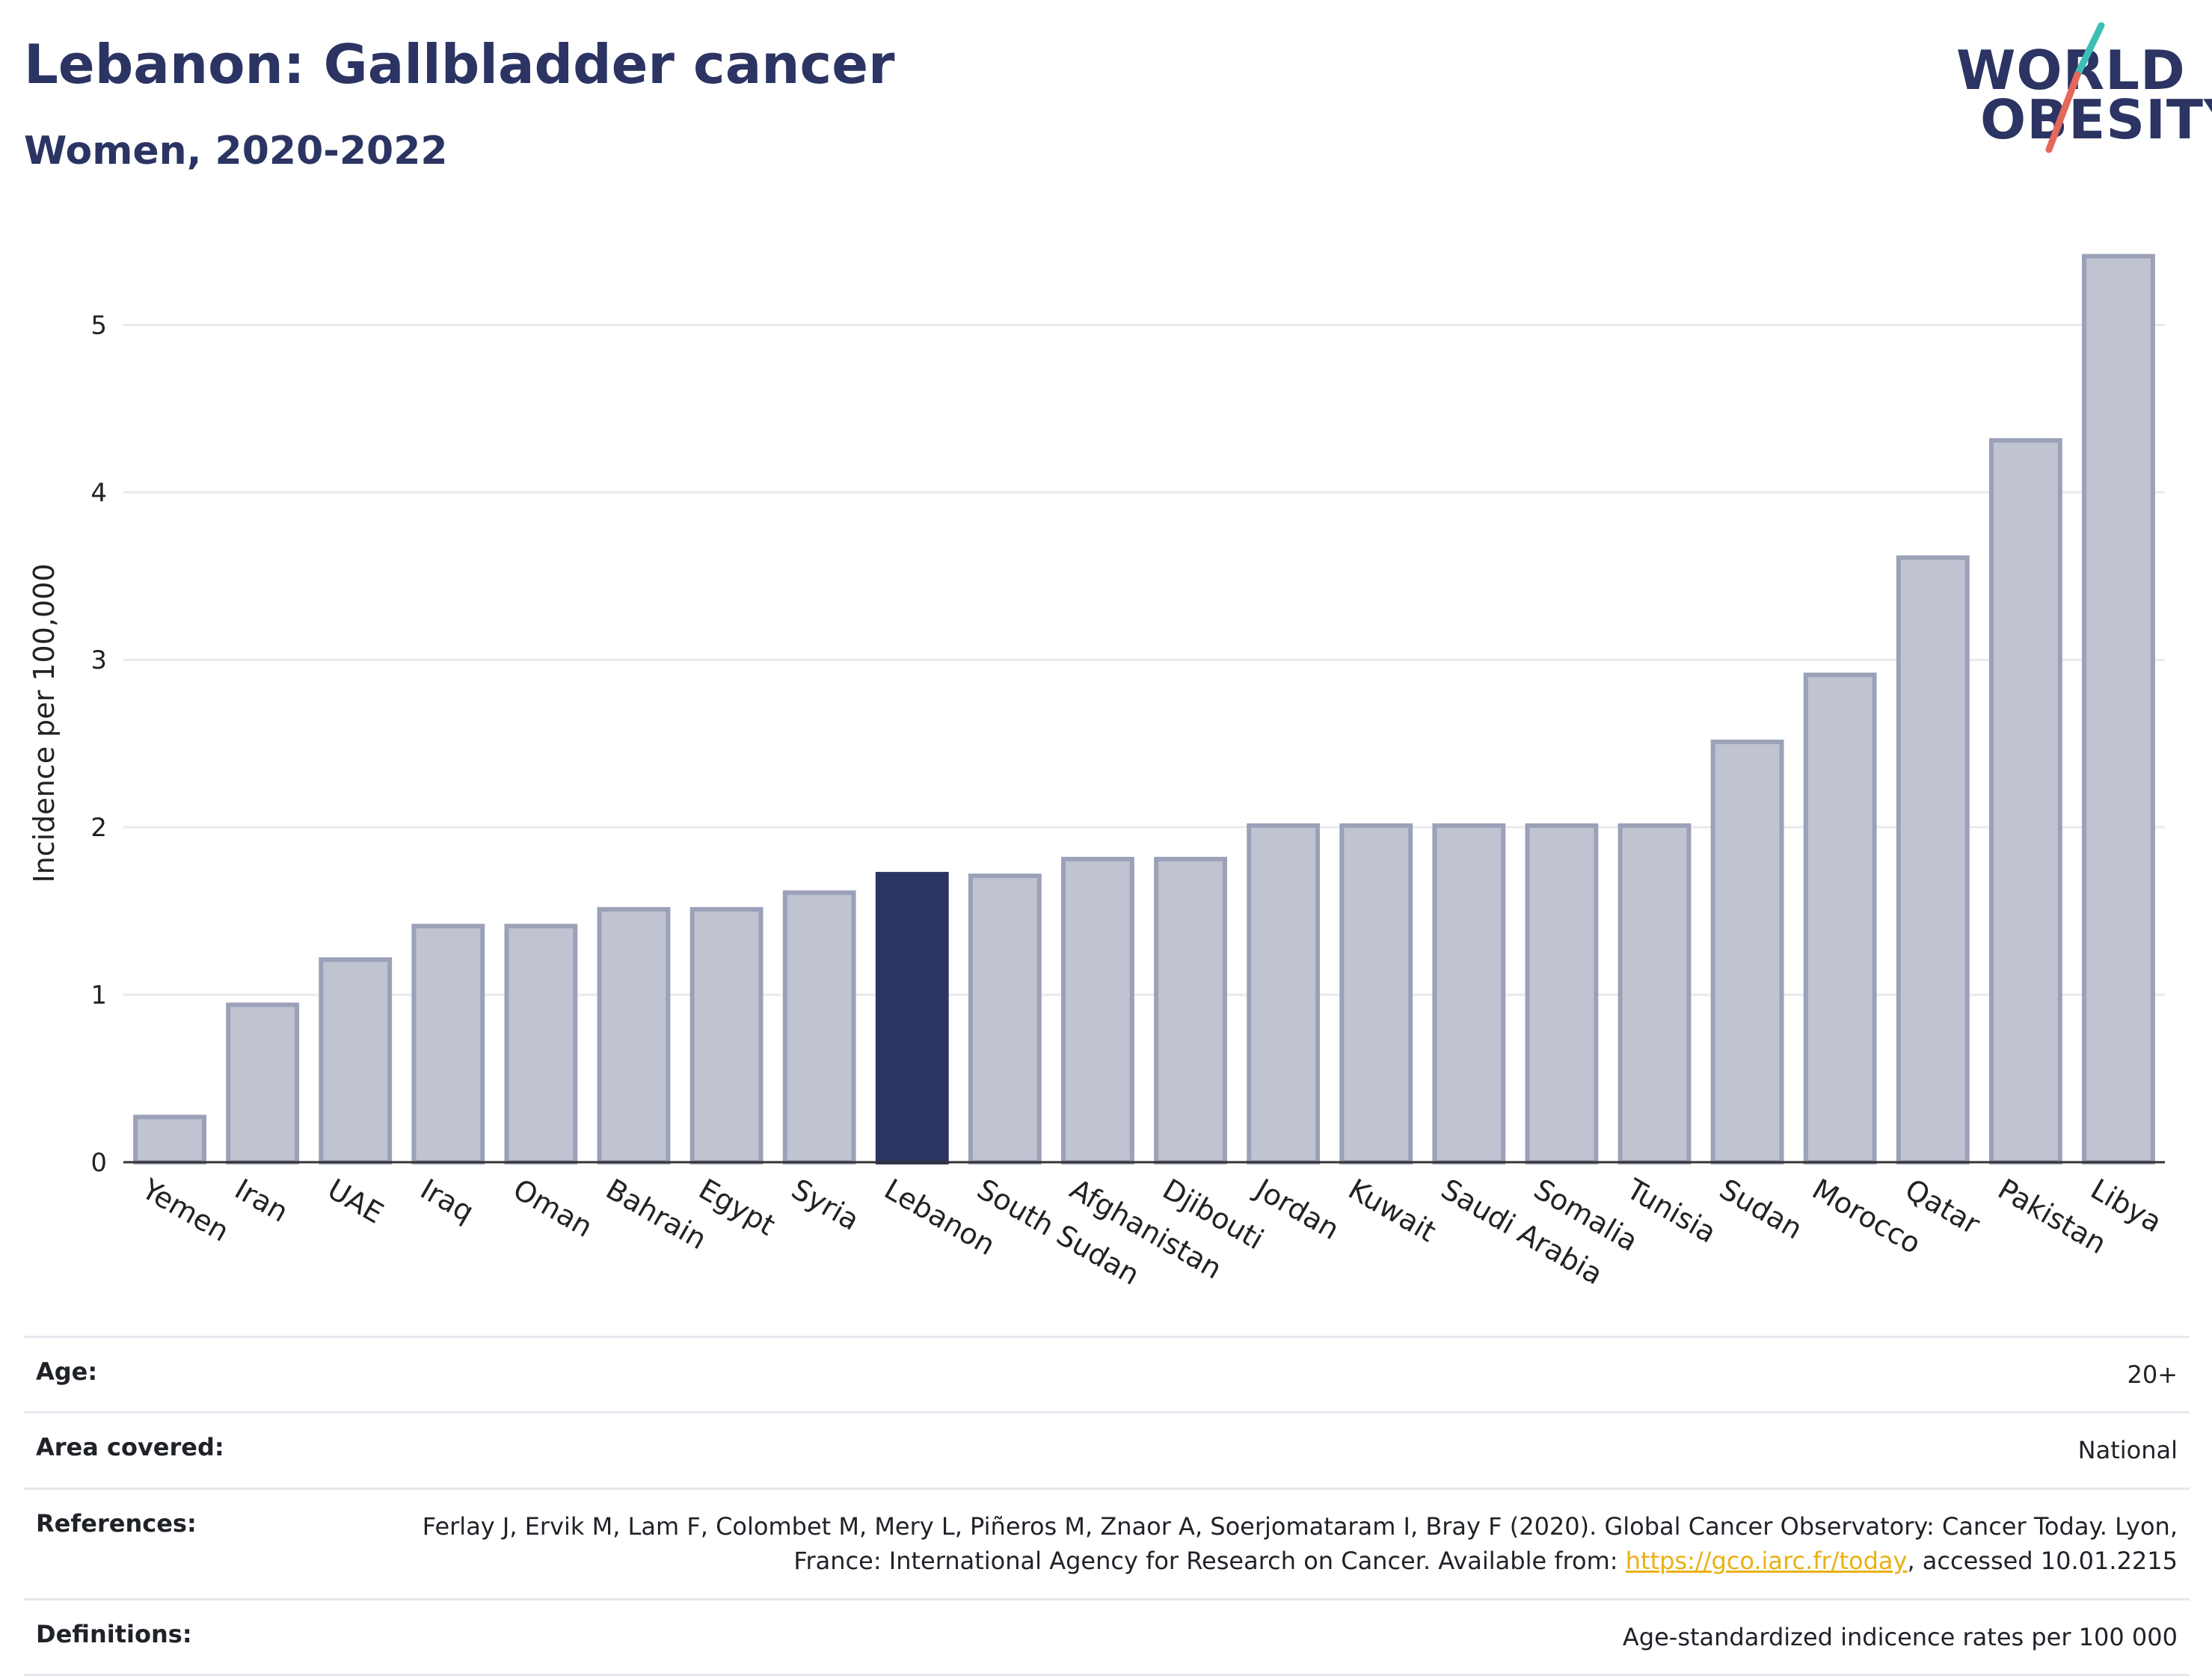 The width and height of the screenshot is (2212, 1676). What do you see at coordinates (263, 1083) in the screenshot?
I see `bar-iran` at bounding box center [263, 1083].